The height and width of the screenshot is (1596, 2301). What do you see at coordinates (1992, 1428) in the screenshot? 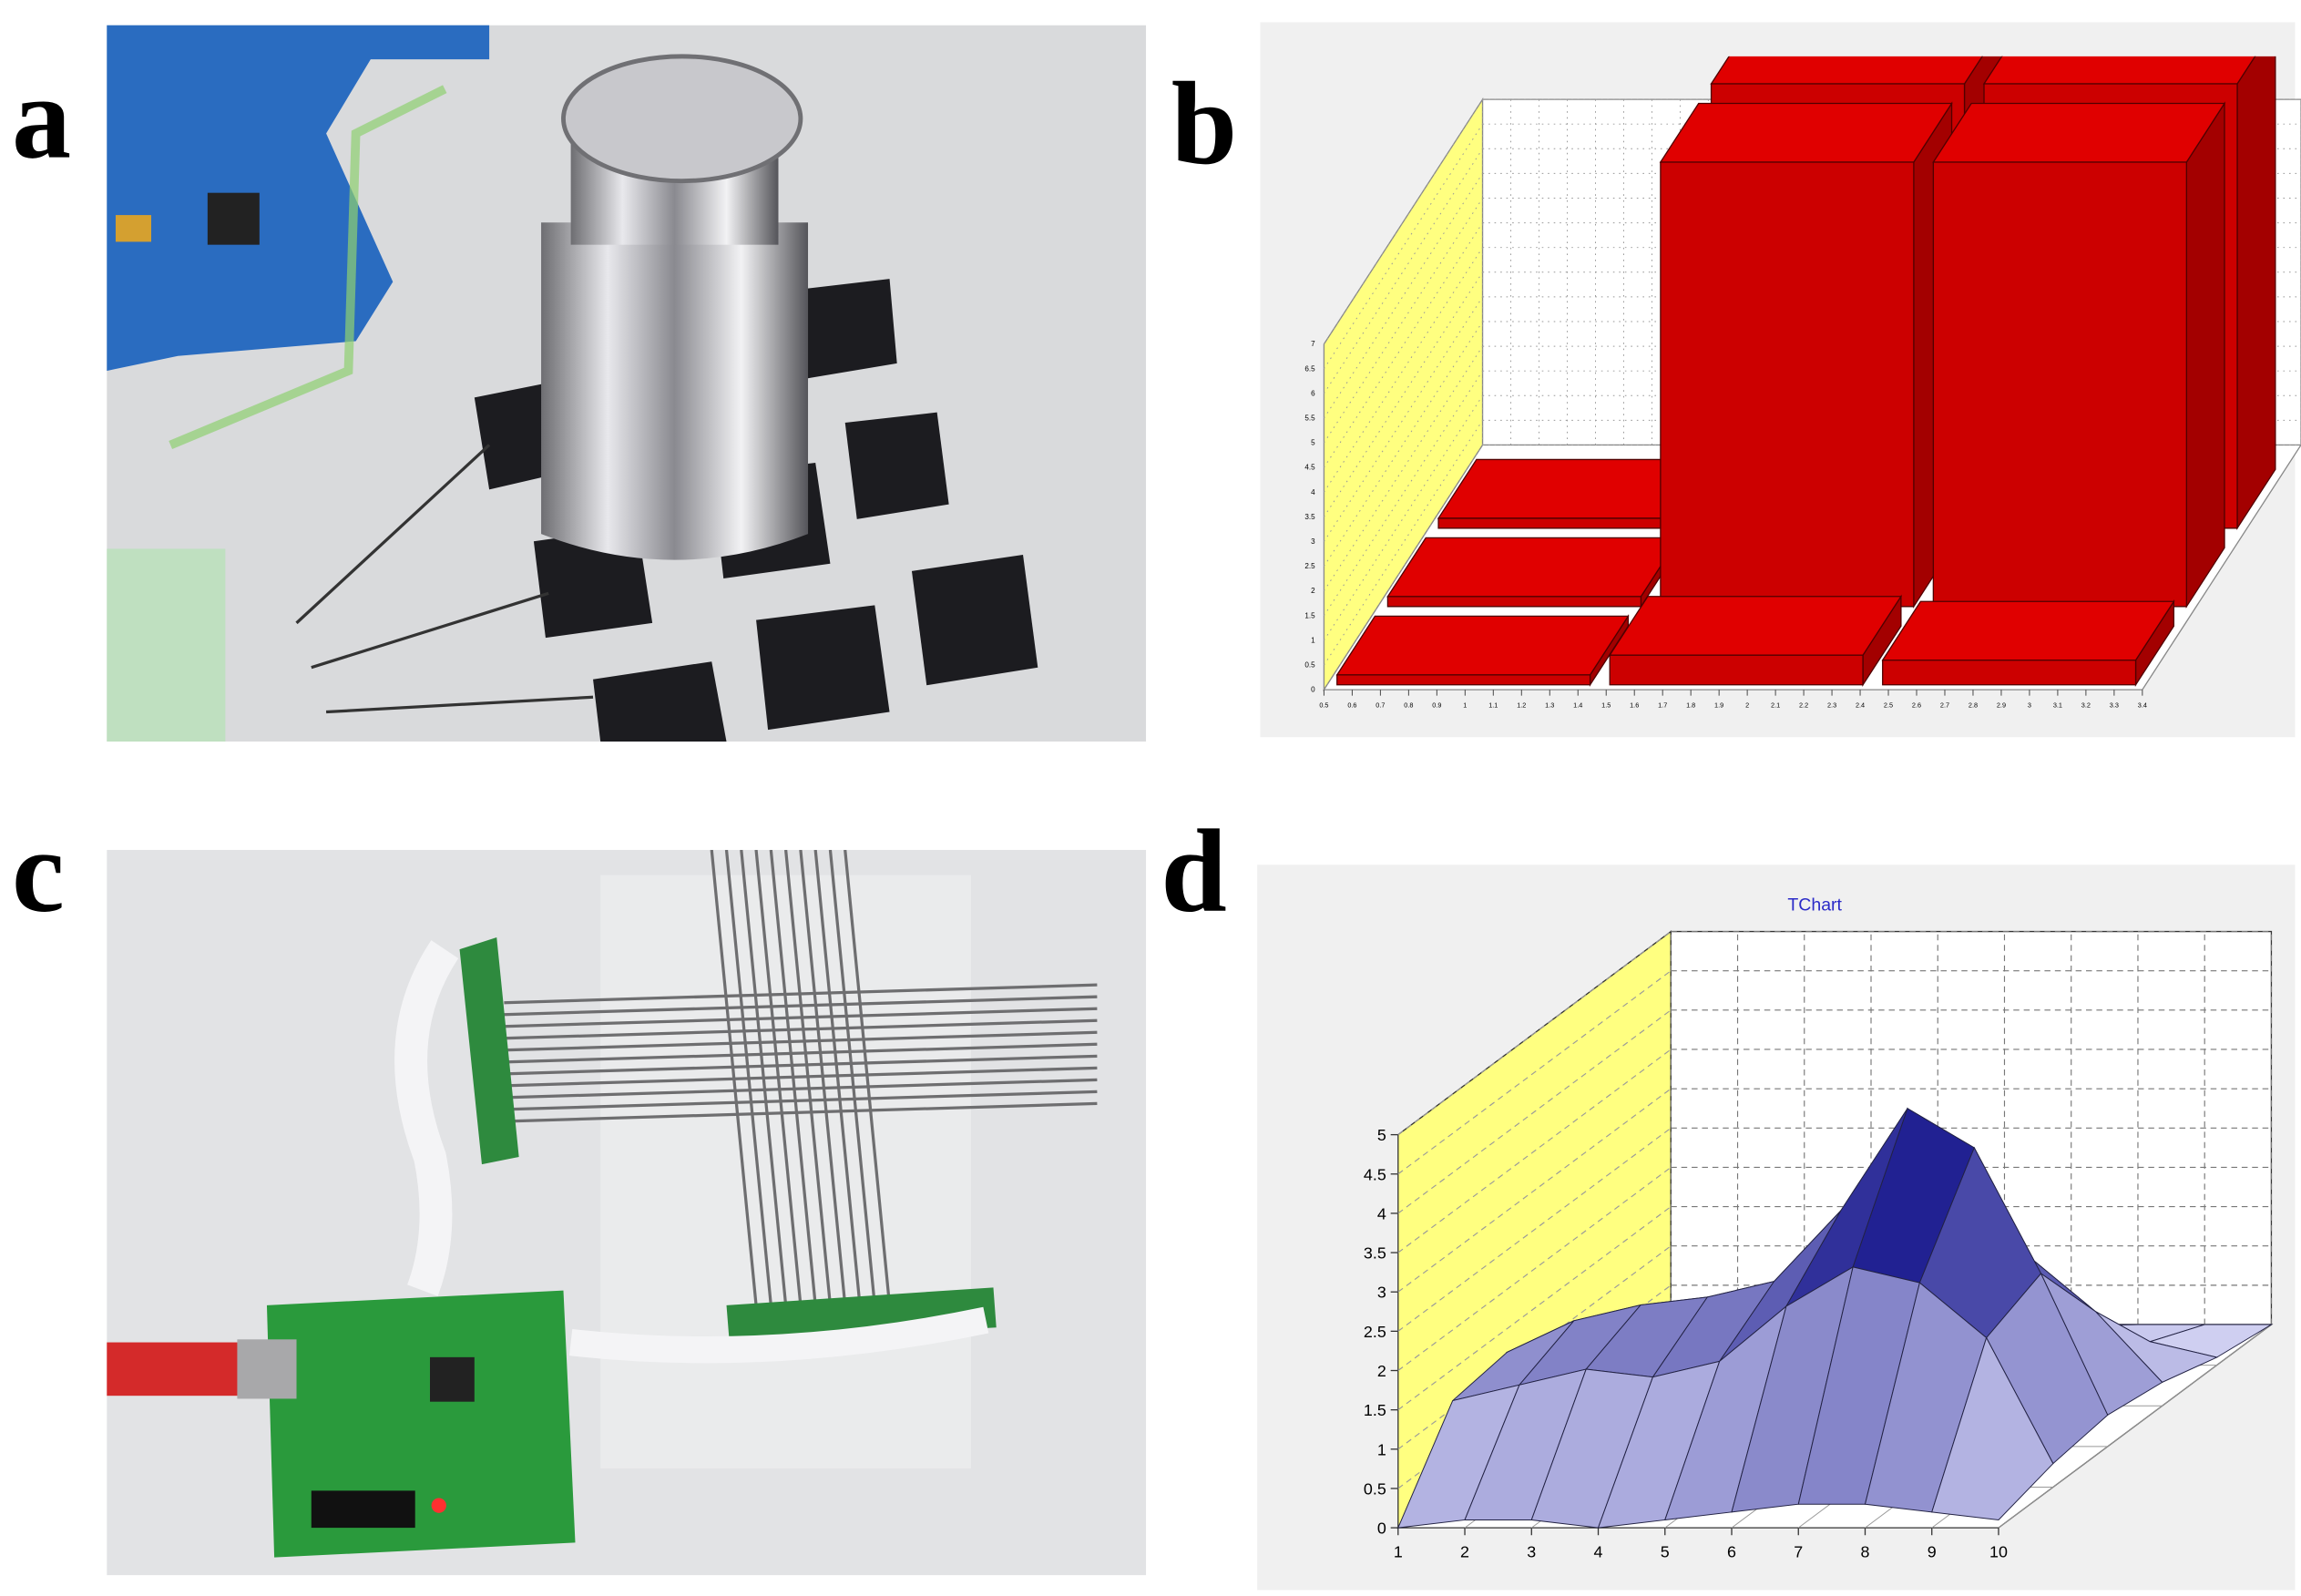
I see `surface-cell` at bounding box center [1992, 1428].